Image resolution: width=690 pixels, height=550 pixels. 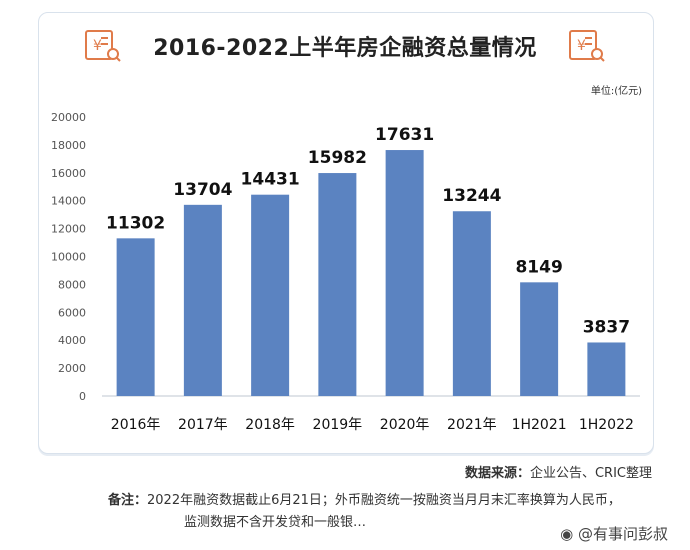 I want to click on data-label: 3837, so click(x=606, y=327).